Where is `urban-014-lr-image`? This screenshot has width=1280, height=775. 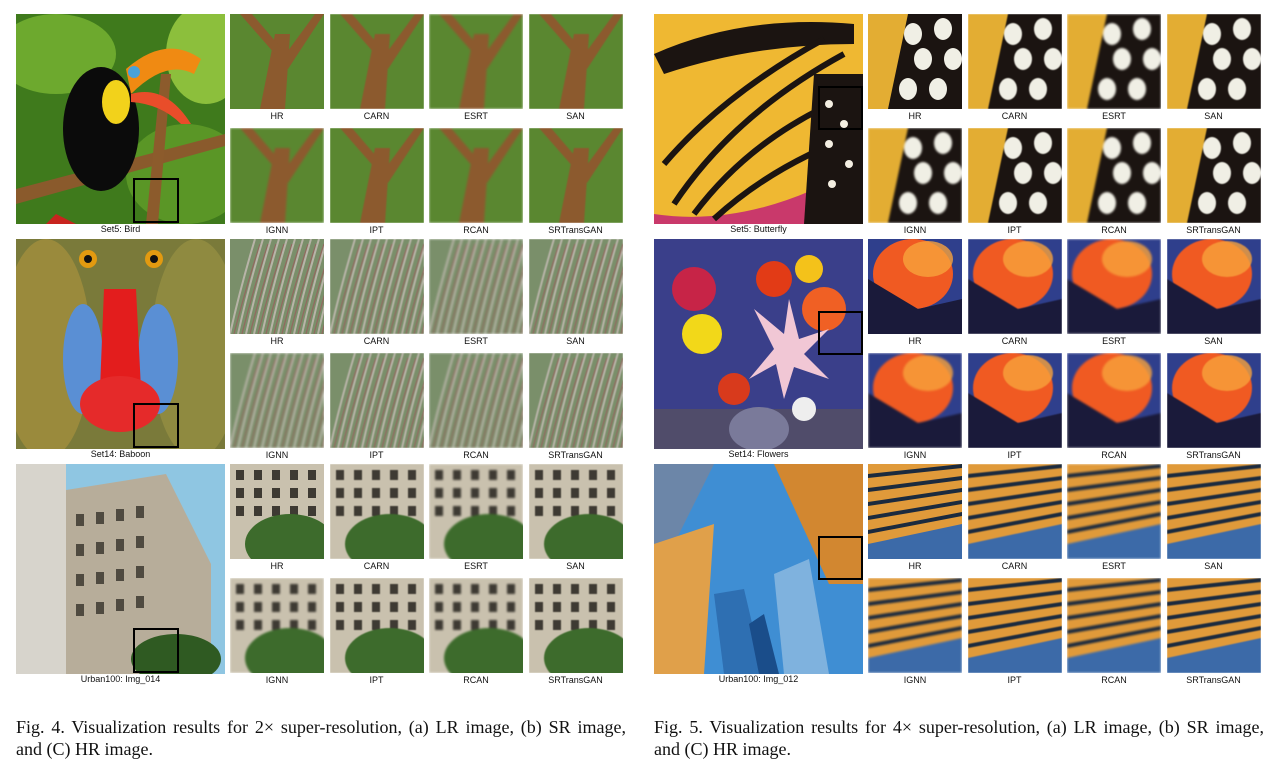
urban-014-lr-image is located at coordinates (120, 569).